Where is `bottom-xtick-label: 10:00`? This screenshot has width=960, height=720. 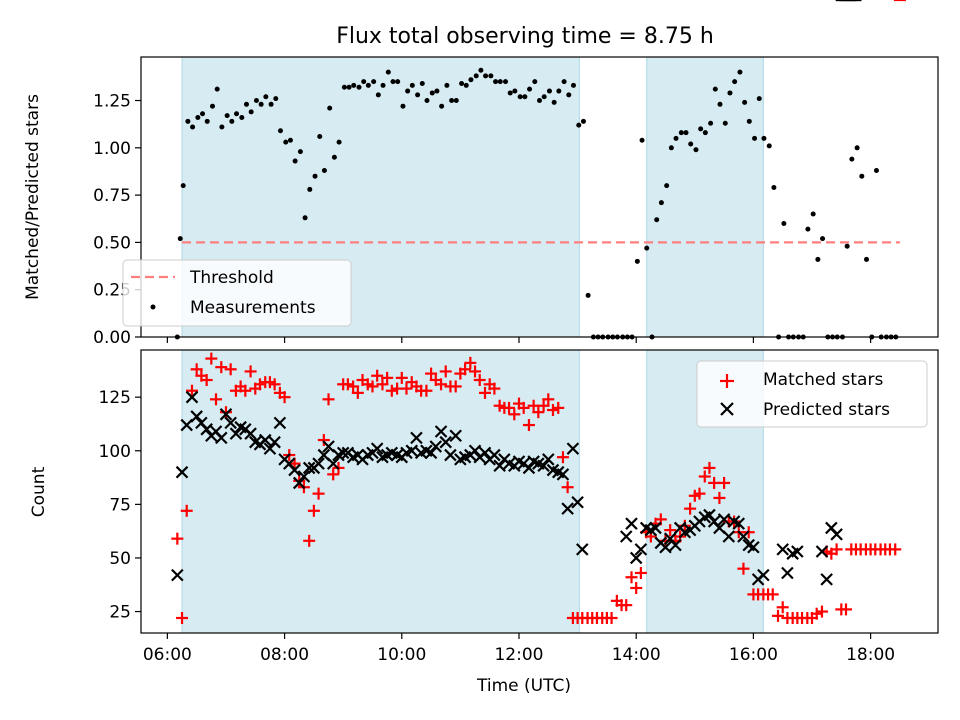
bottom-xtick-label: 10:00 is located at coordinates (401, 655).